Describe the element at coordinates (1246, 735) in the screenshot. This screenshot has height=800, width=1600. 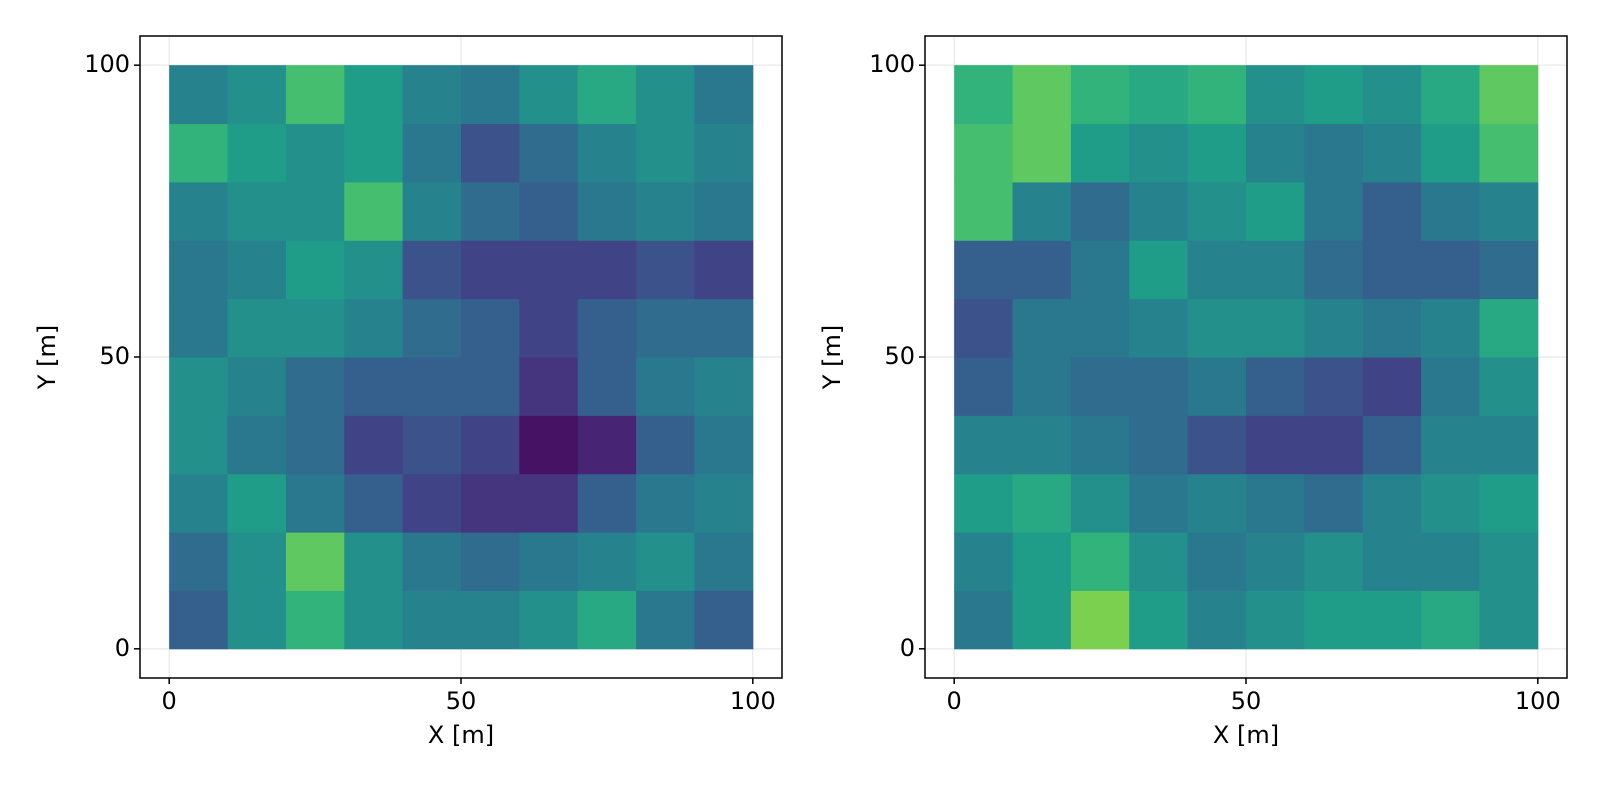
I see `x-axis-label: X [m]` at that location.